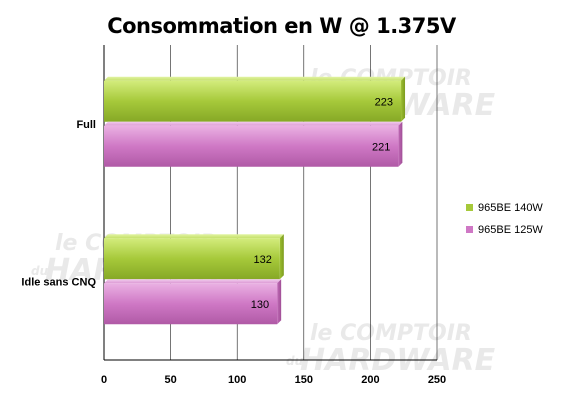 Image resolution: width=563 pixels, height=401 pixels. I want to click on chart-title: Consommation en W @ 1.375V, so click(281, 26).